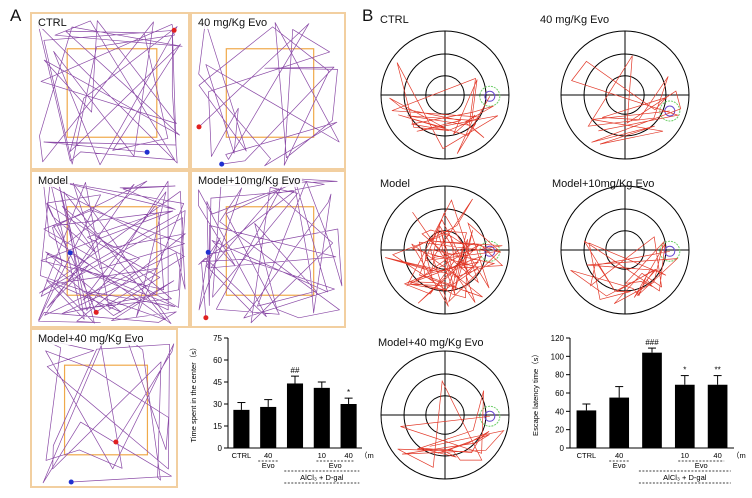 This screenshot has height=498, width=752. I want to click on water-maze-label: Model+10mg/Kg Evo, so click(603, 184).